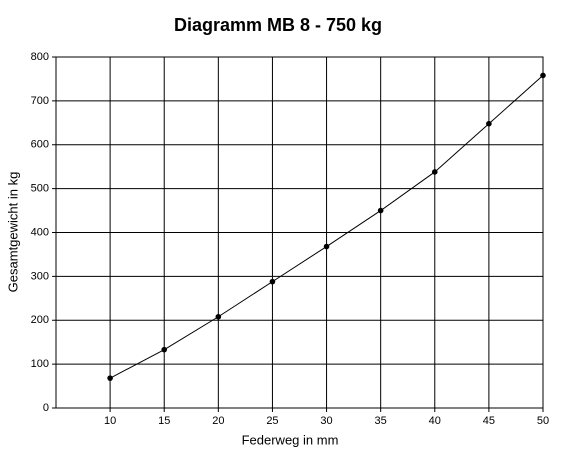 This screenshot has width=571, height=458. What do you see at coordinates (381, 421) in the screenshot?
I see `x-tick-label: 35` at bounding box center [381, 421].